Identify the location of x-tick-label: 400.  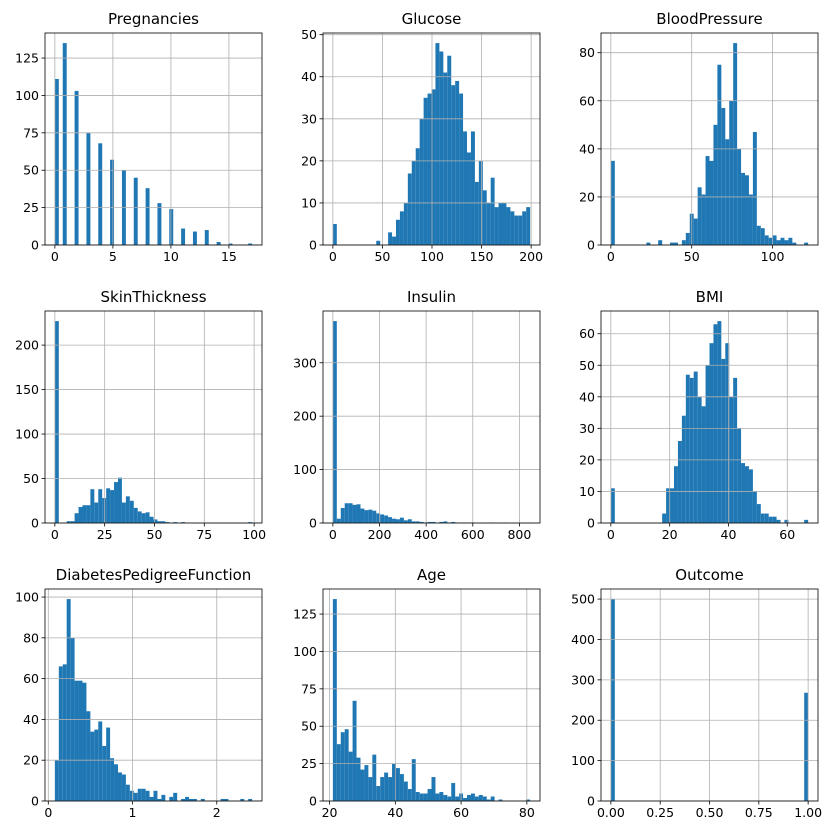
(426, 534).